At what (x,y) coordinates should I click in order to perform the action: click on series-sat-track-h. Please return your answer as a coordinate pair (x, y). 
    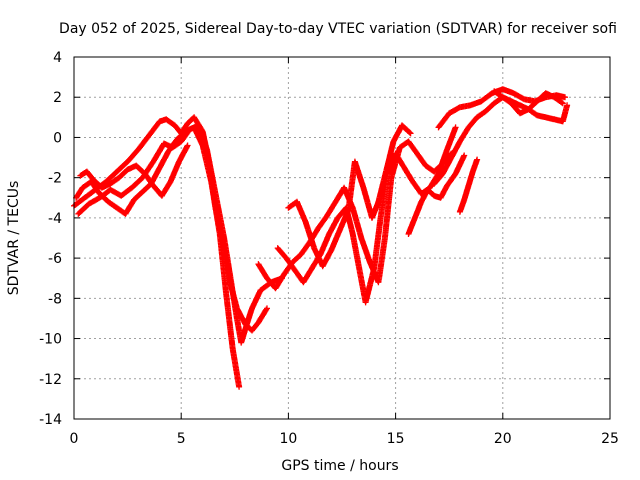
    Looking at the image, I should click on (436, 194).